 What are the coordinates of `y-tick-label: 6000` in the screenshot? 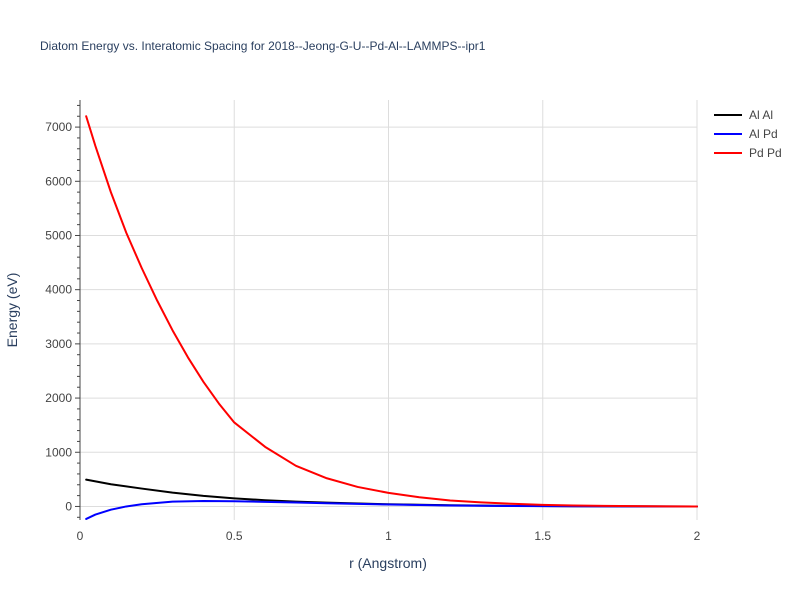 It's located at (58, 181).